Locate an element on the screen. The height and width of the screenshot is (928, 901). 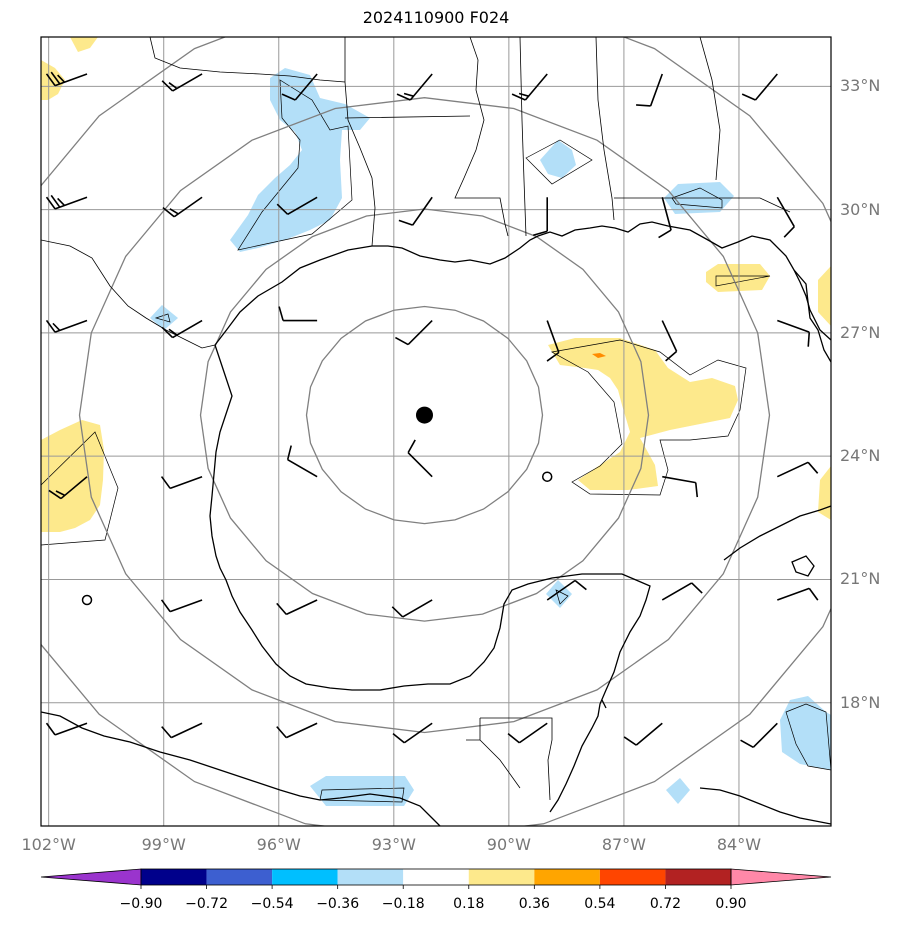
colorbar-tick-label: −0.90 is located at coordinates (141, 904).